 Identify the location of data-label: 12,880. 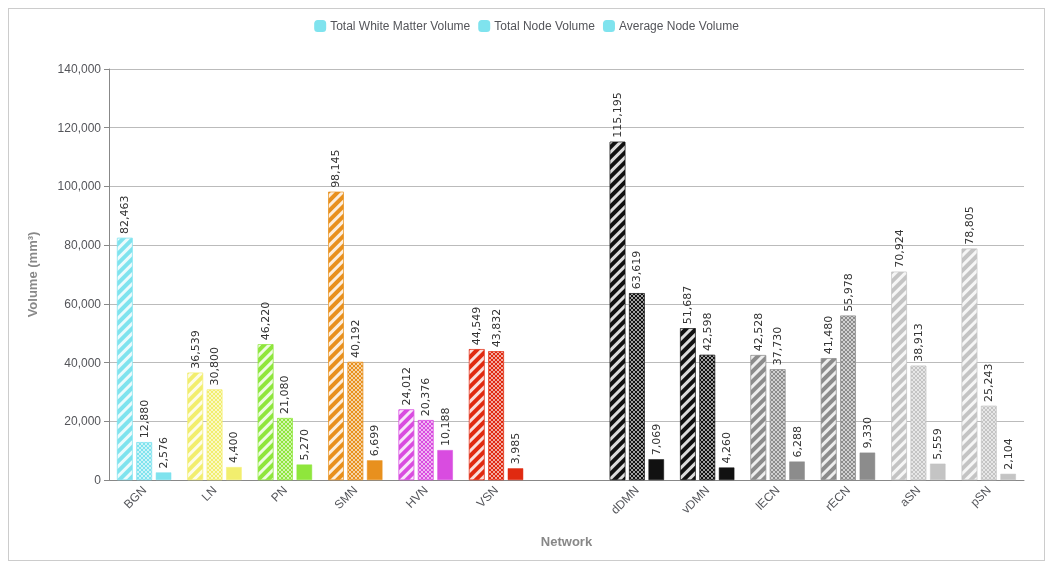
(144, 419).